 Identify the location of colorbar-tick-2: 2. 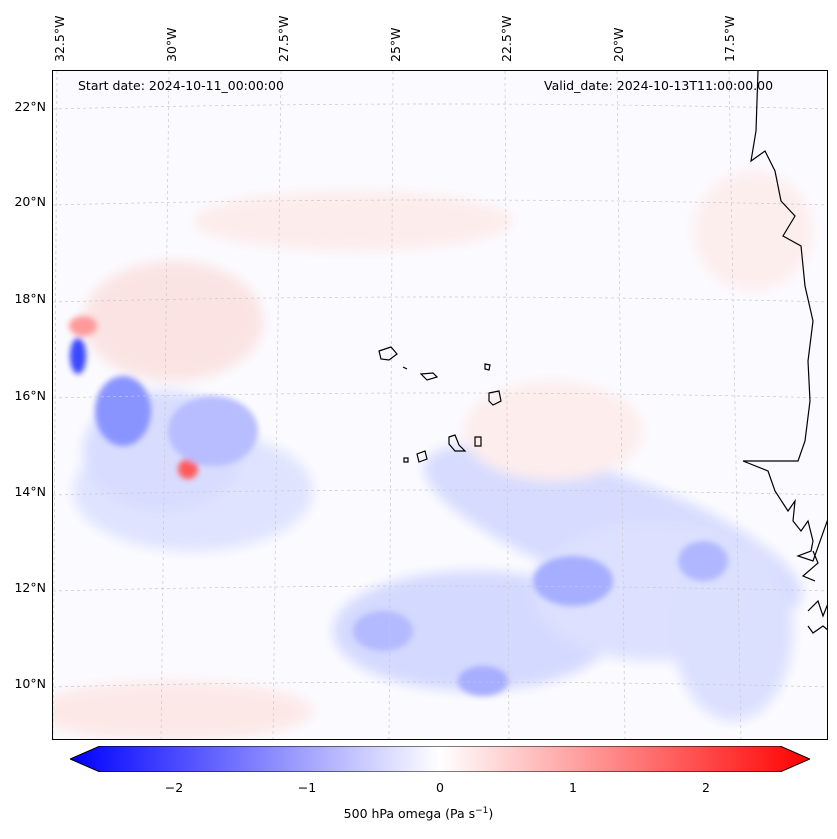
(706, 787).